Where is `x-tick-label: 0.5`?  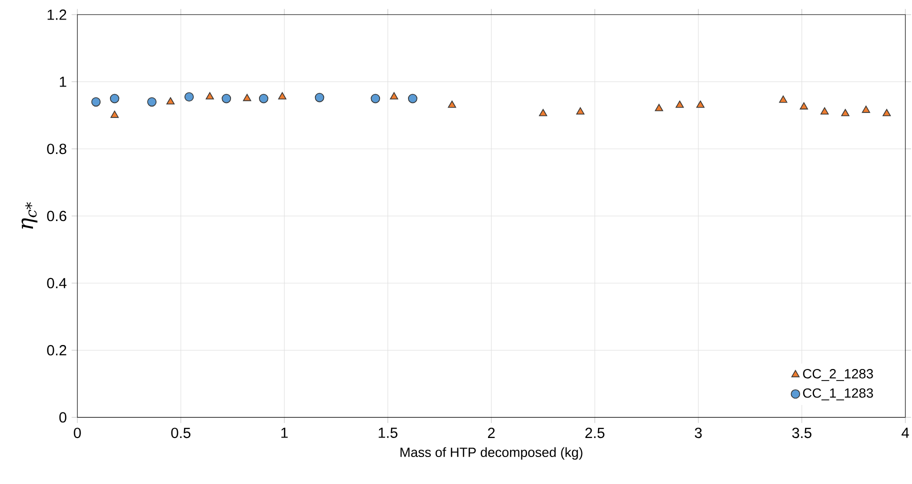
x-tick-label: 0.5 is located at coordinates (180, 433).